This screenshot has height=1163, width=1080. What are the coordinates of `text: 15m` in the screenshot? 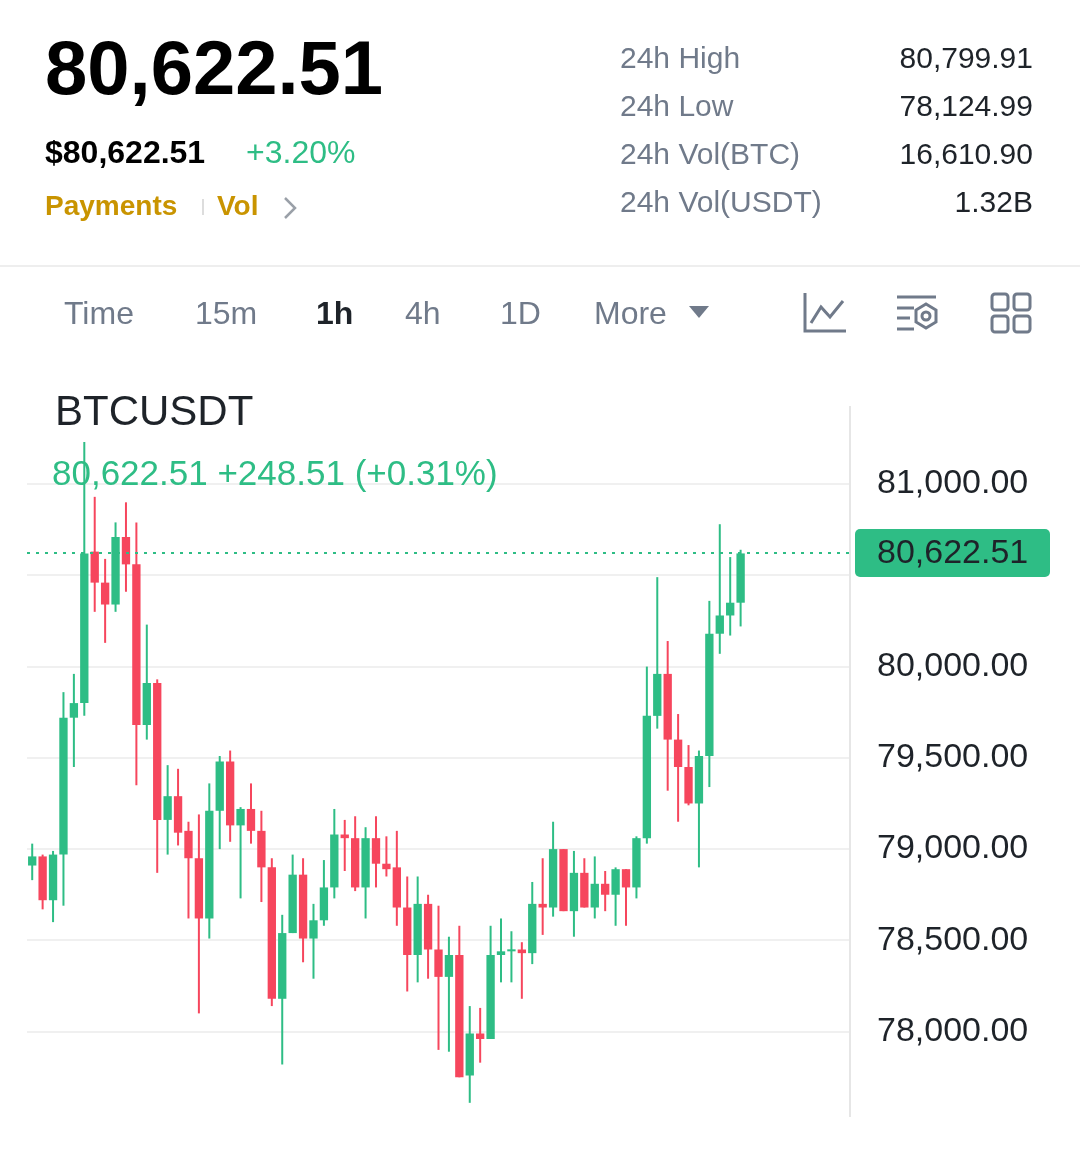 It's located at (226, 313).